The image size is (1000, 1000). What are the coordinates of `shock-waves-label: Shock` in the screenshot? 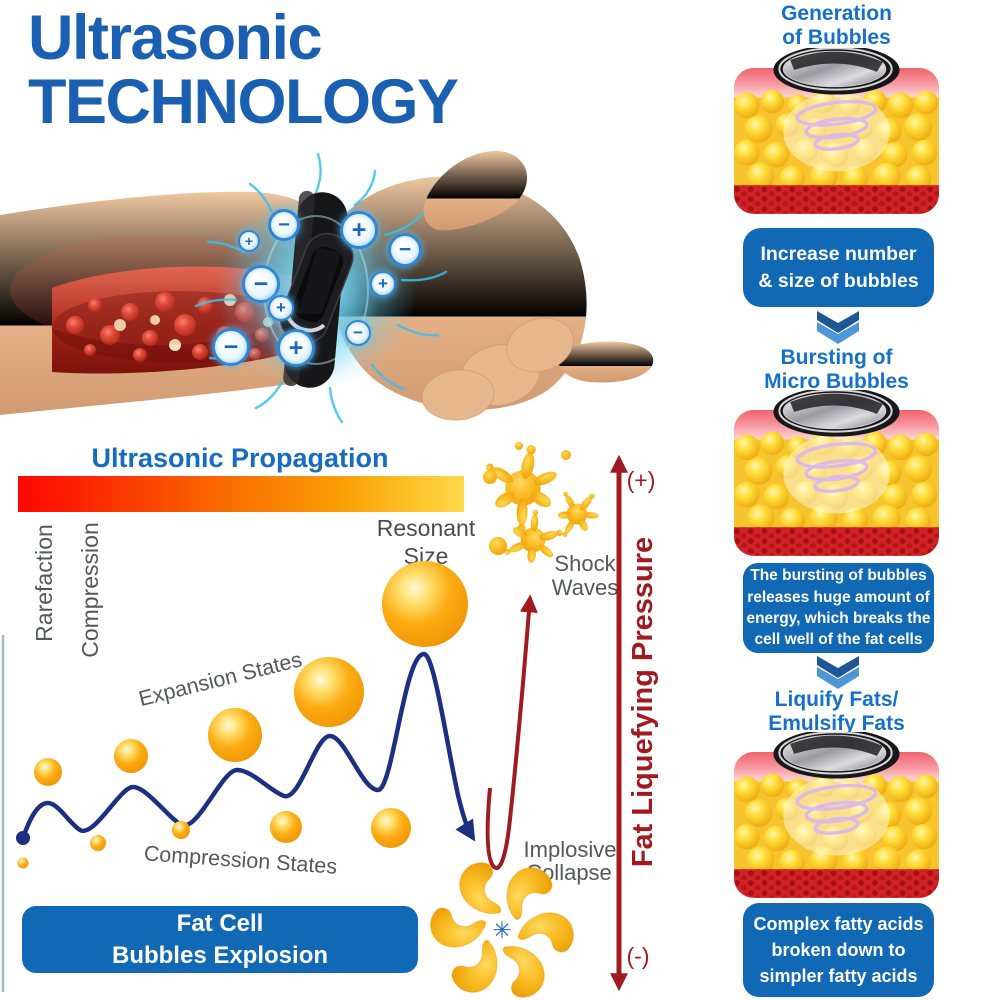 It's located at (585, 563).